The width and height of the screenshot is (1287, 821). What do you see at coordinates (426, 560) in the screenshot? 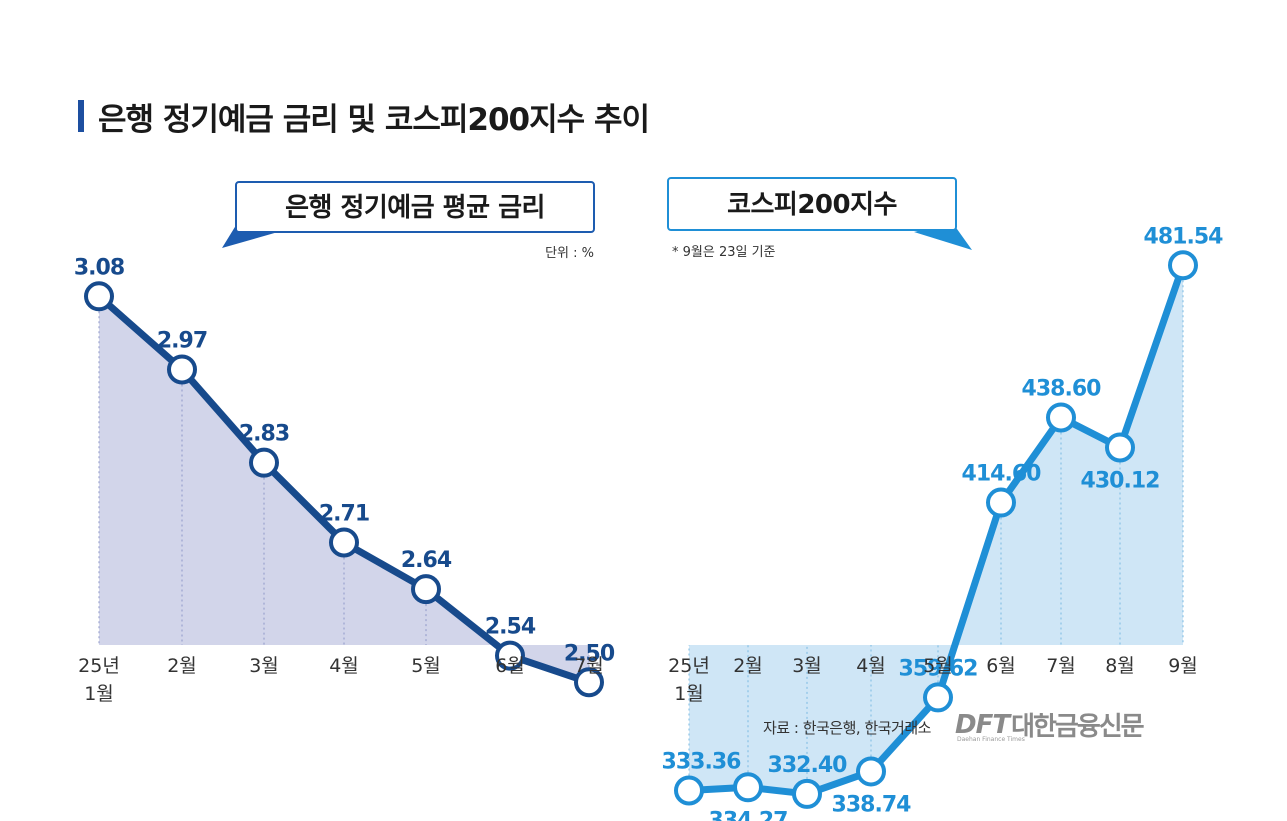
I see `data-label: 2.64` at bounding box center [426, 560].